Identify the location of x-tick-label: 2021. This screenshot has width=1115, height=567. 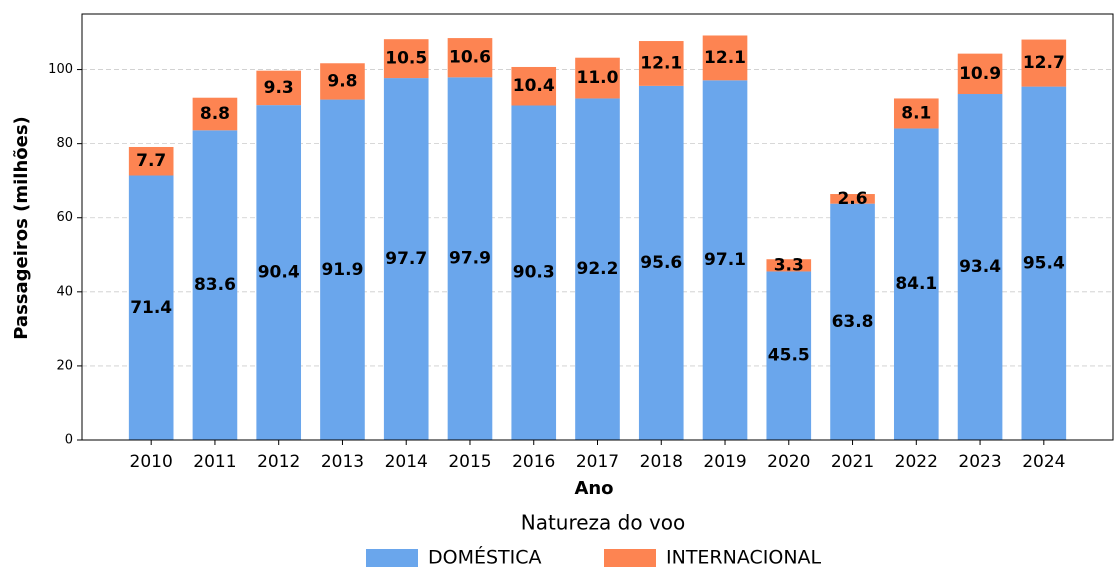
(852, 462).